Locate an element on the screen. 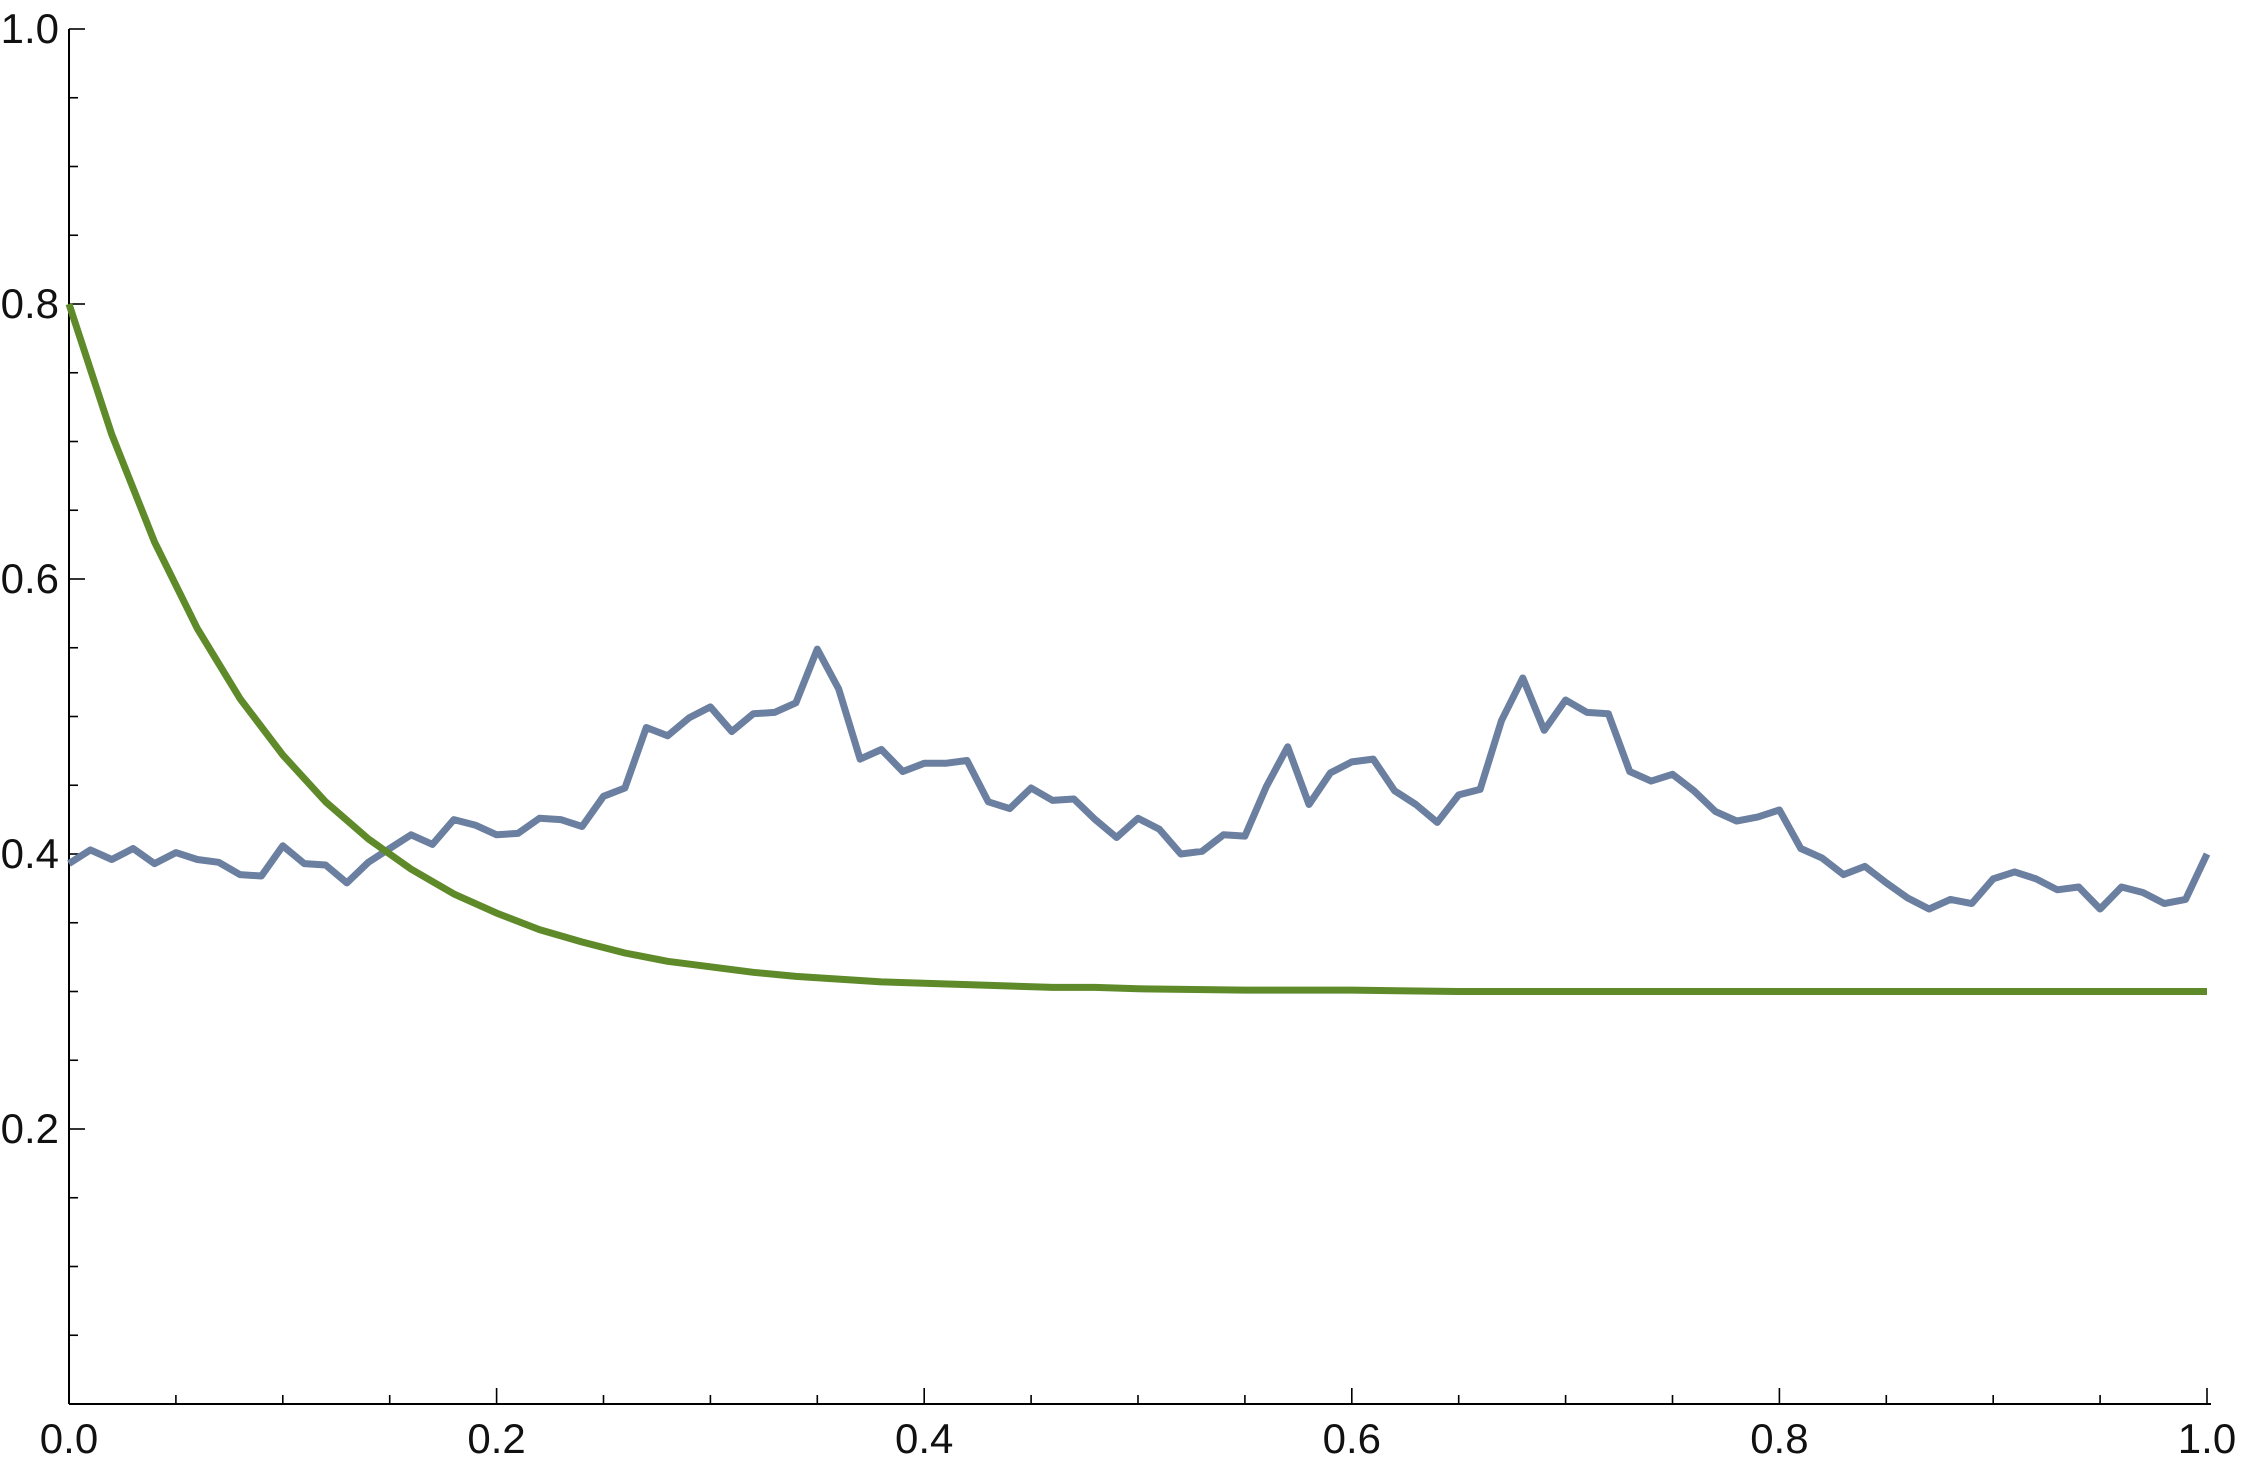  y-tick-label: 0.2 is located at coordinates (30, 1128).